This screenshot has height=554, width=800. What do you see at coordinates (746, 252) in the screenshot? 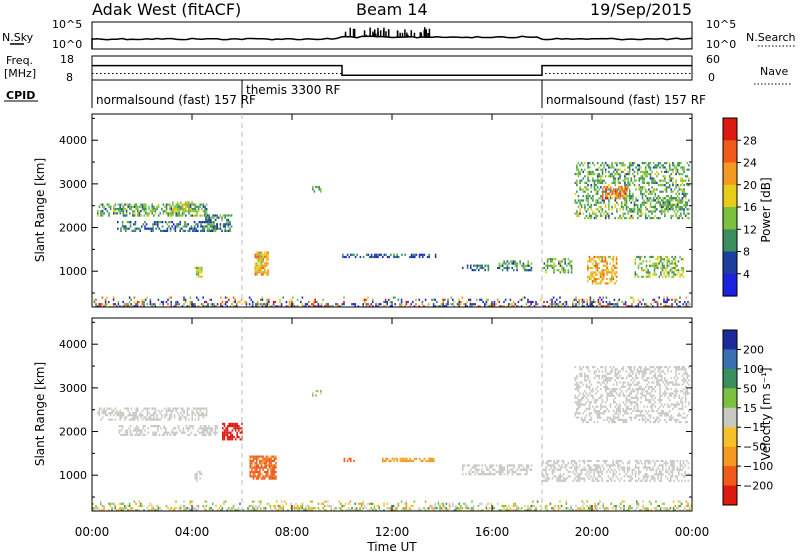
I see `power-cbar-tick-label: 8` at bounding box center [746, 252].